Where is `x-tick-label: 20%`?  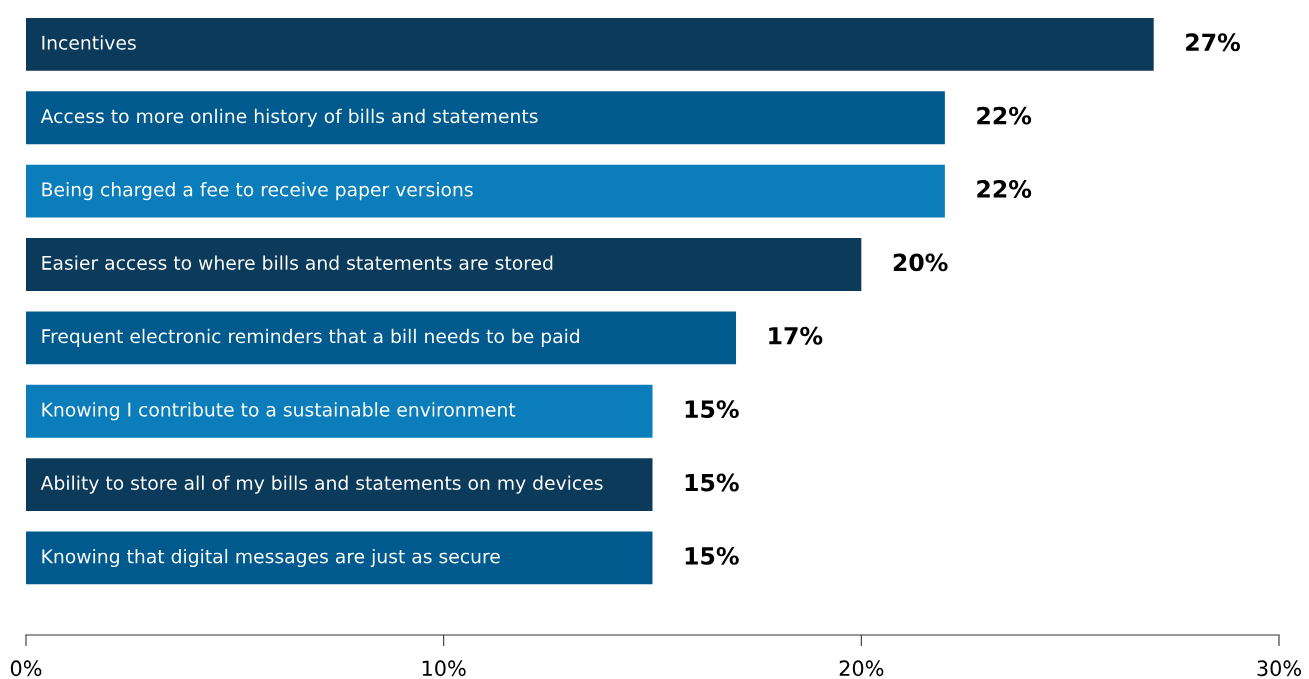
x-tick-label: 20% is located at coordinates (861, 668).